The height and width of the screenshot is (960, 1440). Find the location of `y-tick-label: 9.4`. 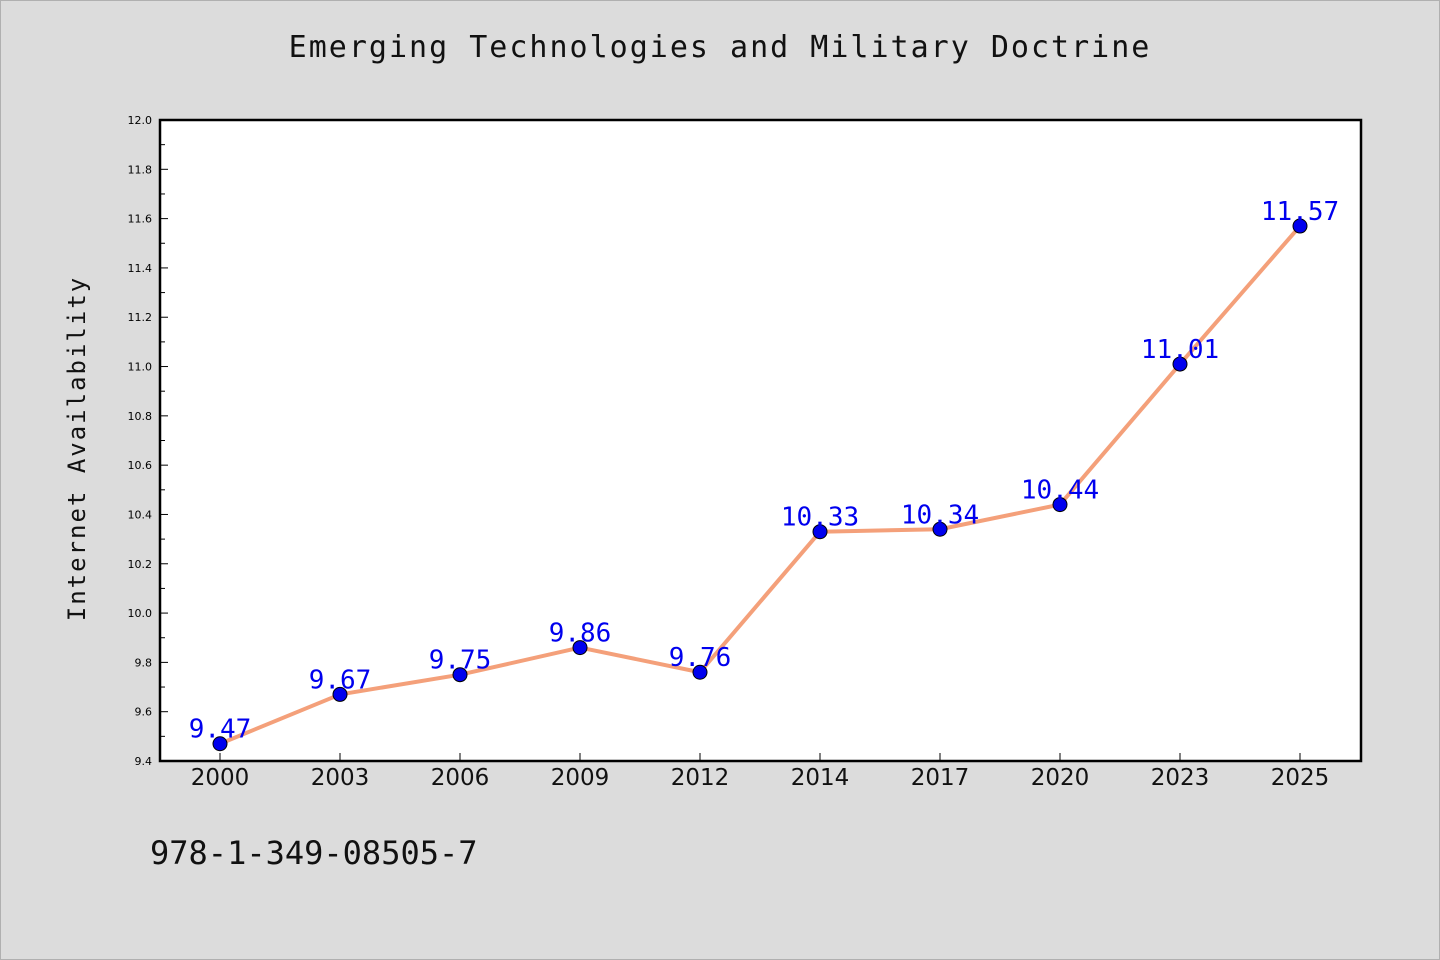

y-tick-label: 9.4 is located at coordinates (144, 761).